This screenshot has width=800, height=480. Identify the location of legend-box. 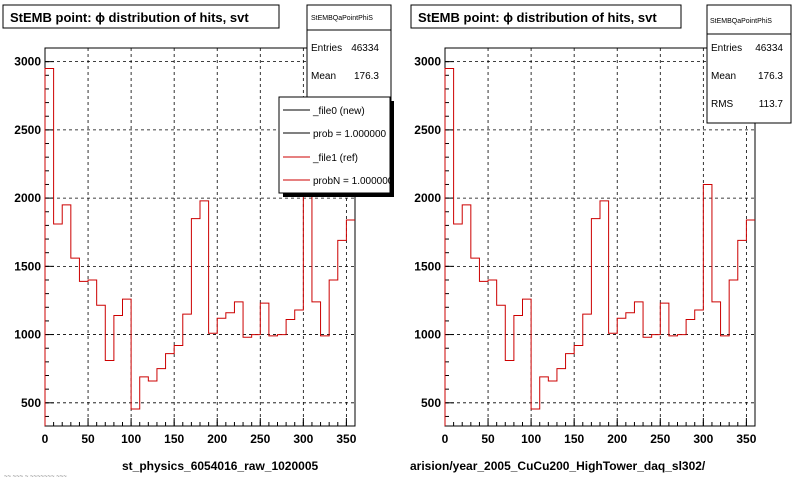
(334, 145).